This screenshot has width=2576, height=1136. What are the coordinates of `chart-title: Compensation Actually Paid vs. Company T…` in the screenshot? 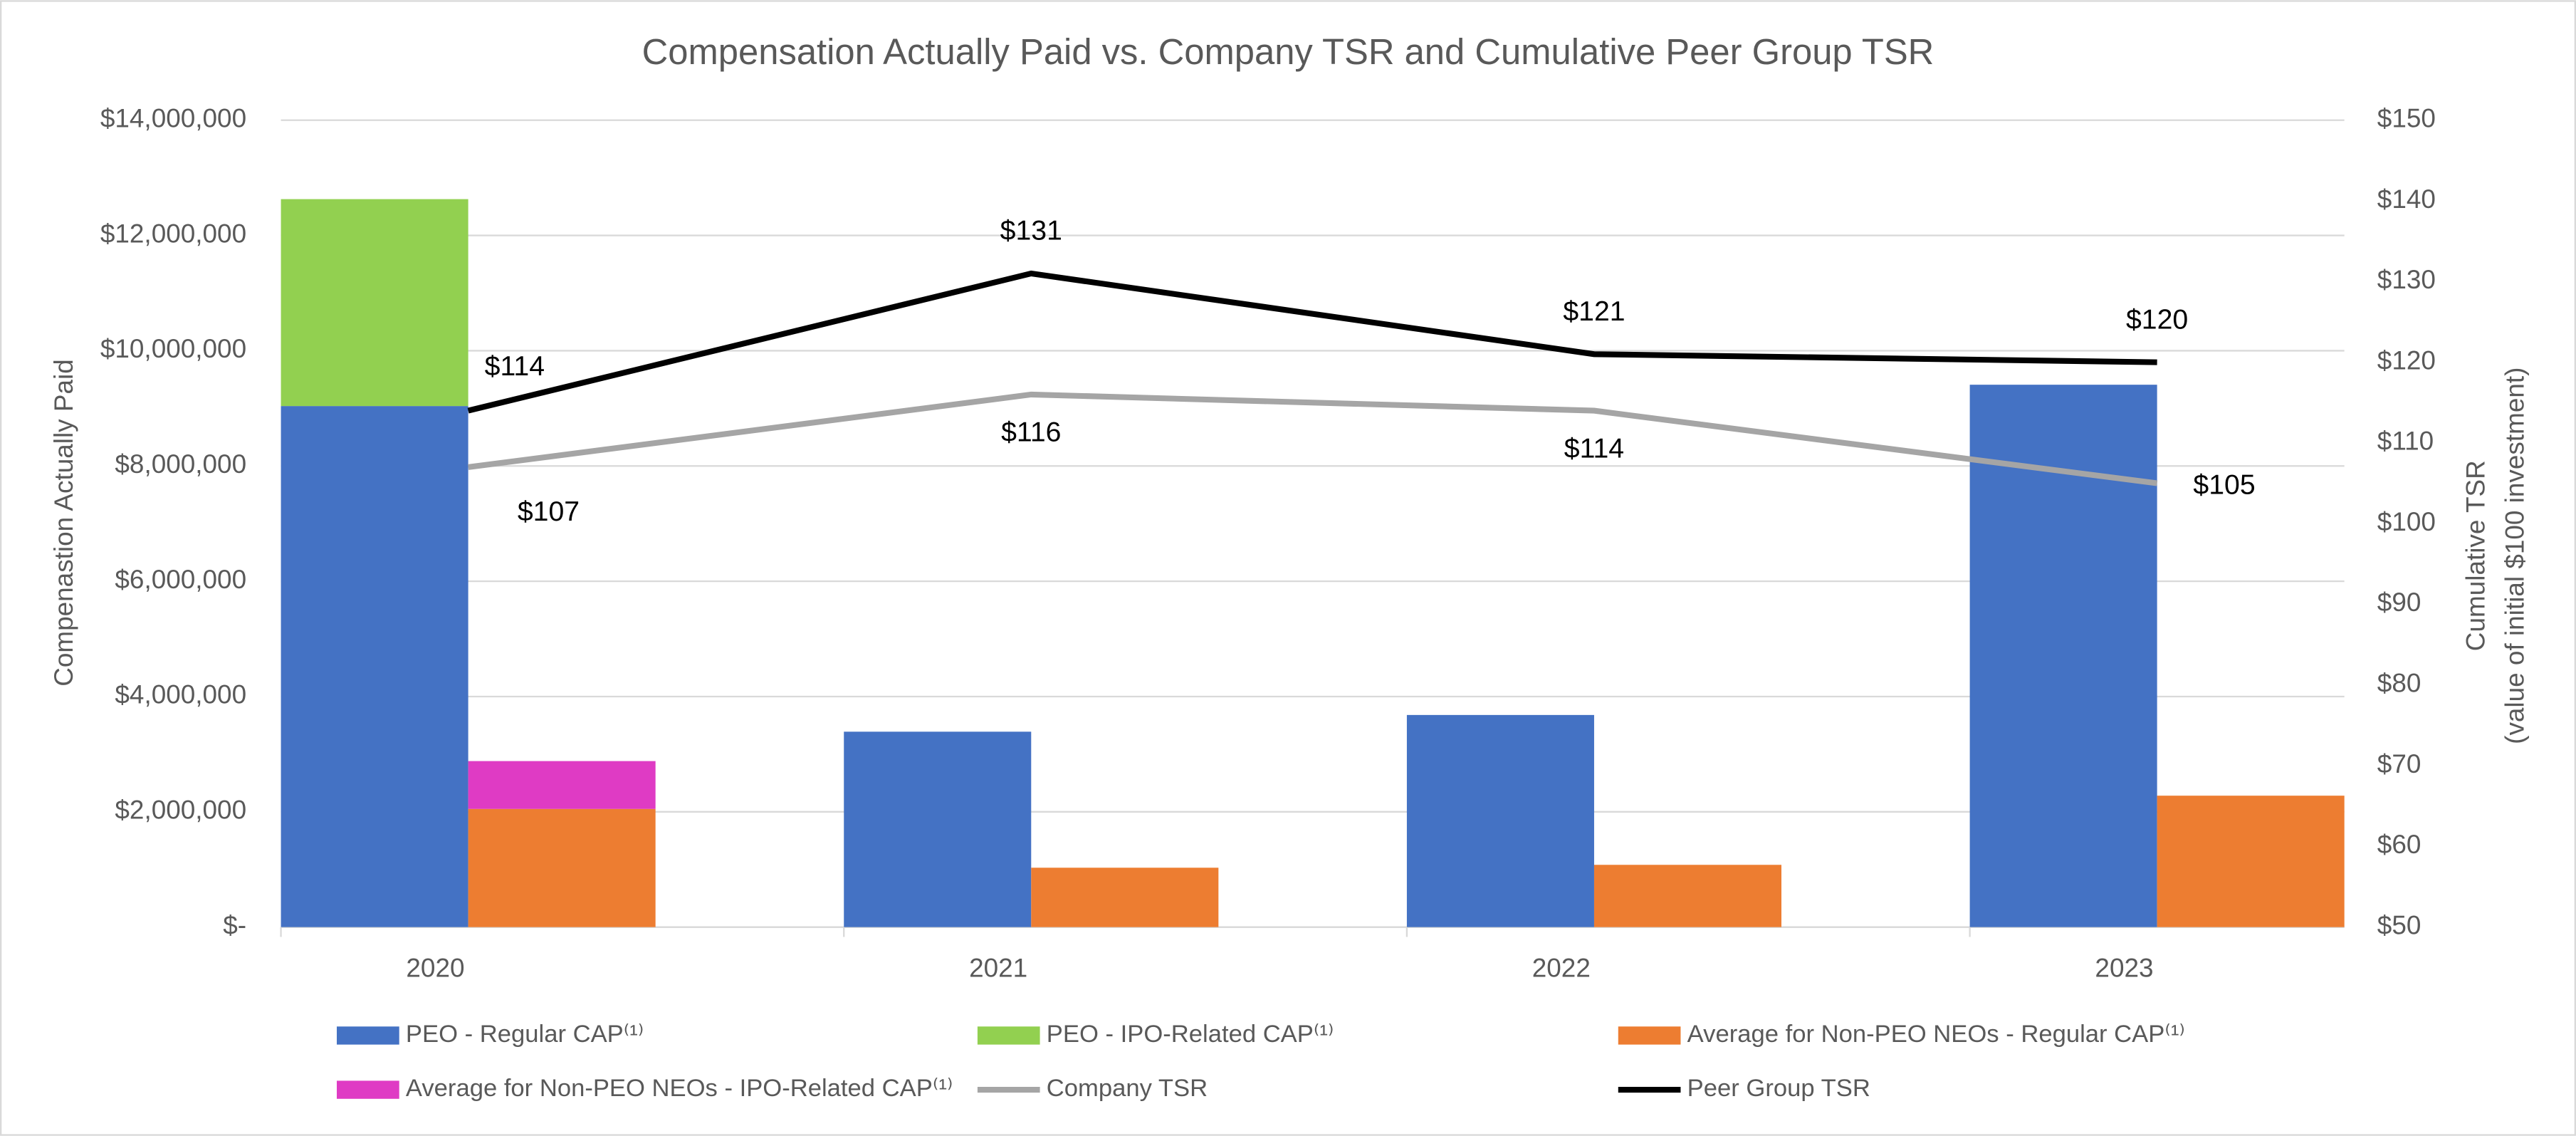 It's located at (1288, 51).